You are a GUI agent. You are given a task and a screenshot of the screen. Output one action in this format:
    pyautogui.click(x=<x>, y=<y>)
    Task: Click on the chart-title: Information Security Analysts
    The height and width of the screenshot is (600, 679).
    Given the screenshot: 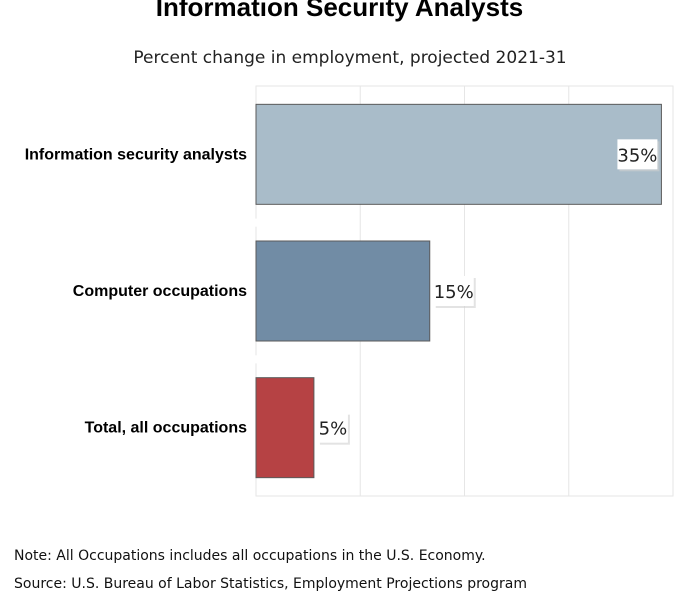 What is the action you would take?
    pyautogui.click(x=339, y=11)
    